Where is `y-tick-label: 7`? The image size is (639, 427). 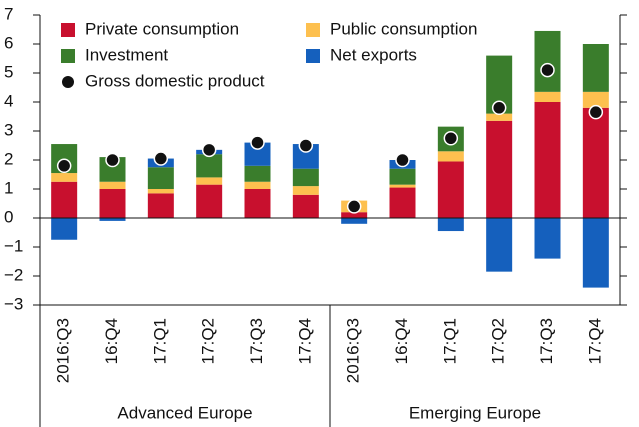
y-tick-label: 7 is located at coordinates (8, 13).